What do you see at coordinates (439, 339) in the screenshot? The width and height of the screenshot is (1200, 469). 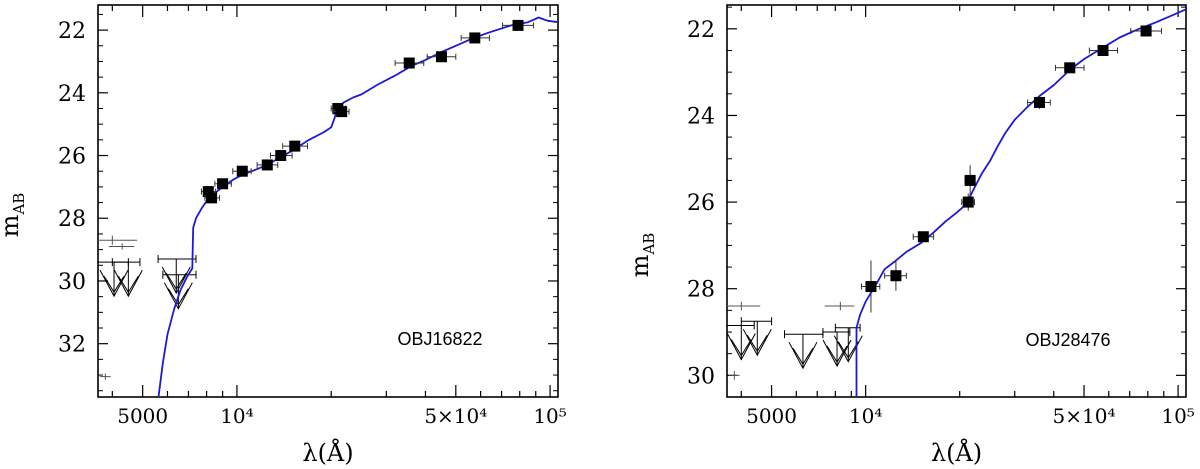 I see `object-label: OBJ16822` at bounding box center [439, 339].